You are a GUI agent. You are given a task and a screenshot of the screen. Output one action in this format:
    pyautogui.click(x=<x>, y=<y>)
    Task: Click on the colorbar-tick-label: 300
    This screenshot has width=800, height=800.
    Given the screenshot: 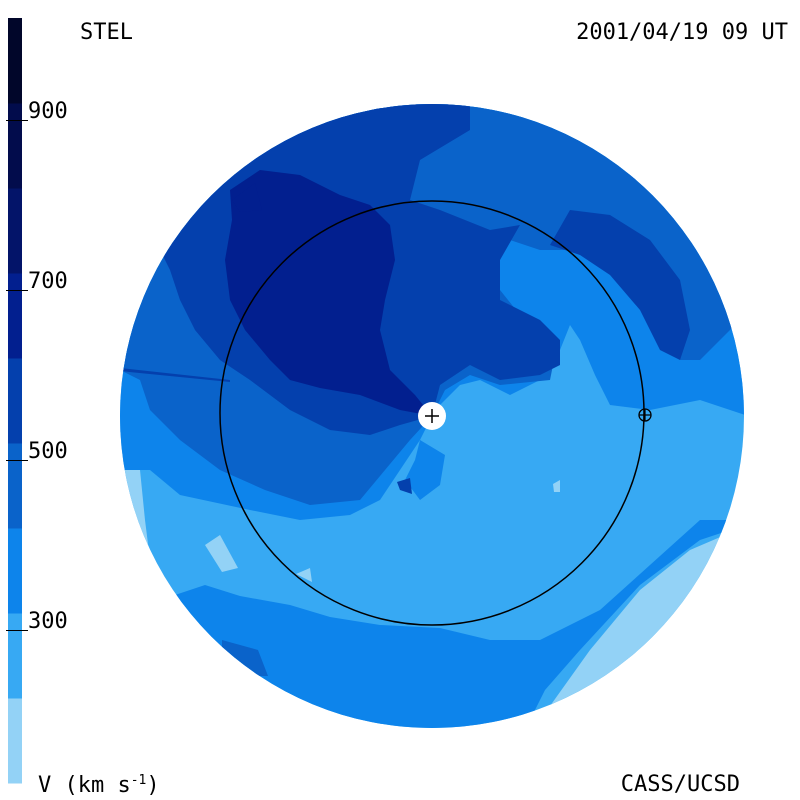 What is the action you would take?
    pyautogui.click(x=48, y=621)
    